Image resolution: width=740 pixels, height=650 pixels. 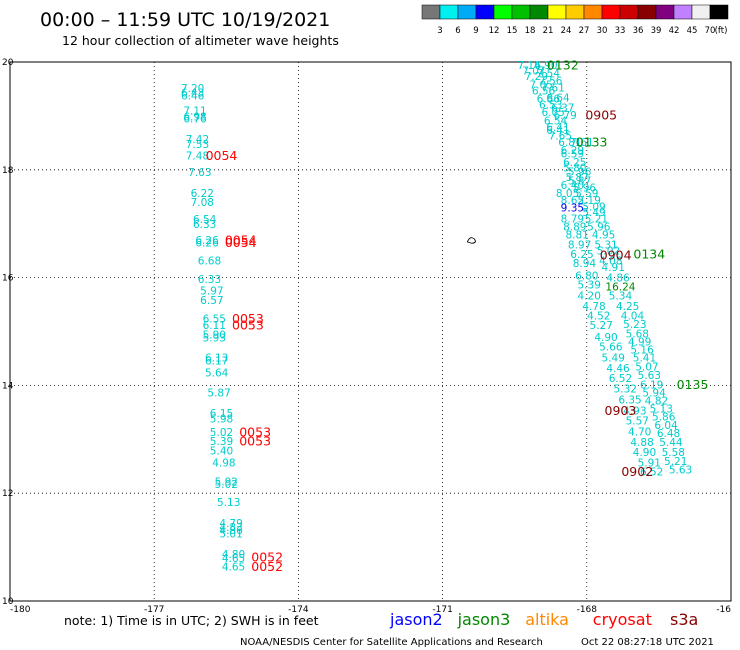 I want to click on swh-value: 7.14, so click(x=529, y=66).